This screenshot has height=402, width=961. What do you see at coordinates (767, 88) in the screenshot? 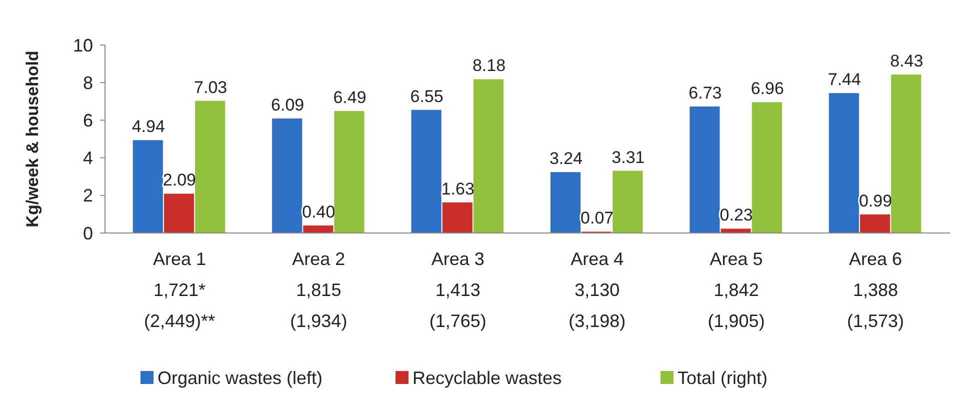
I see `data-label: 6.96` at bounding box center [767, 88].